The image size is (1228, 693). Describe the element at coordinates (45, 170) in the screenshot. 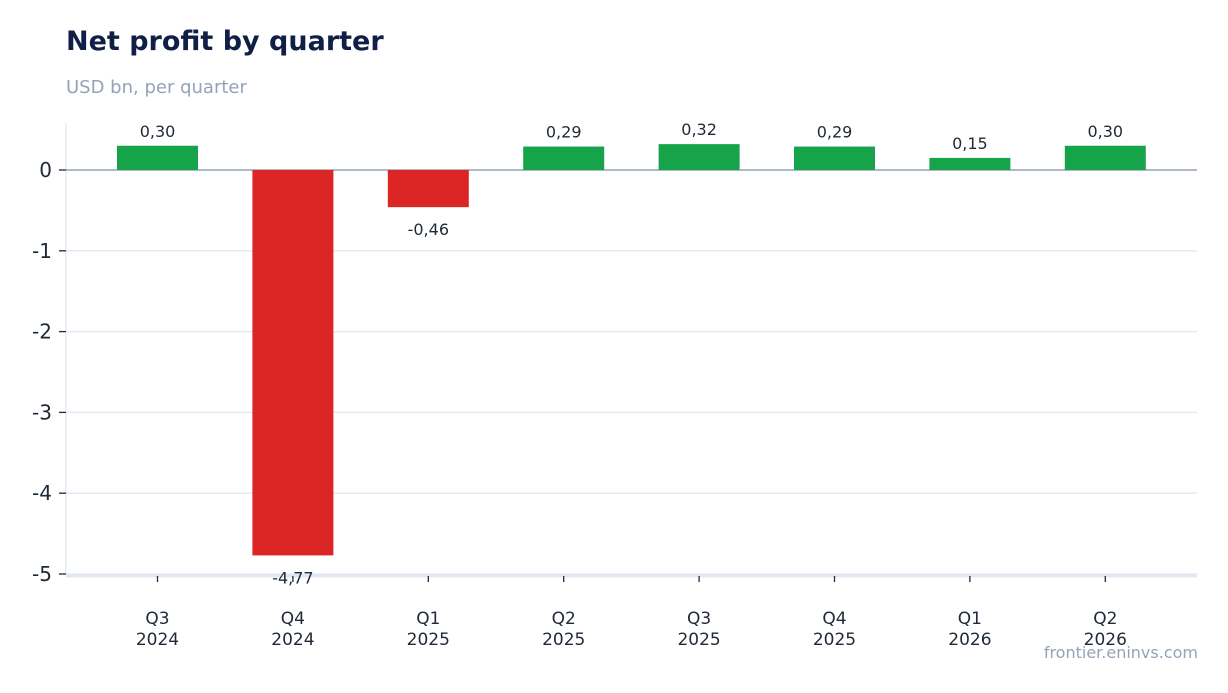

I see `y-tick-label: 0` at that location.